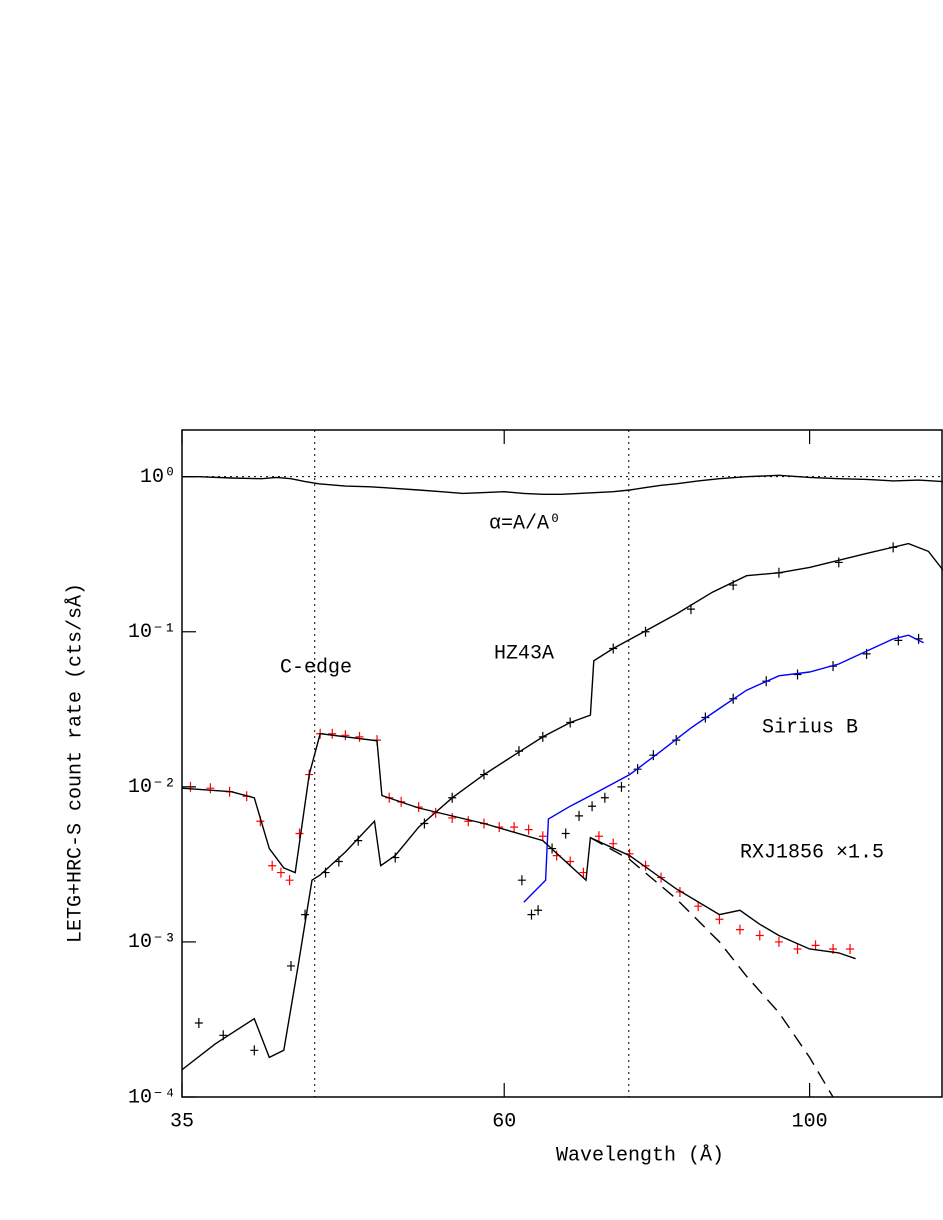 This screenshot has width=943, height=1220. Describe the element at coordinates (504, 1121) in the screenshot. I see `x-tick-label: 60` at that location.